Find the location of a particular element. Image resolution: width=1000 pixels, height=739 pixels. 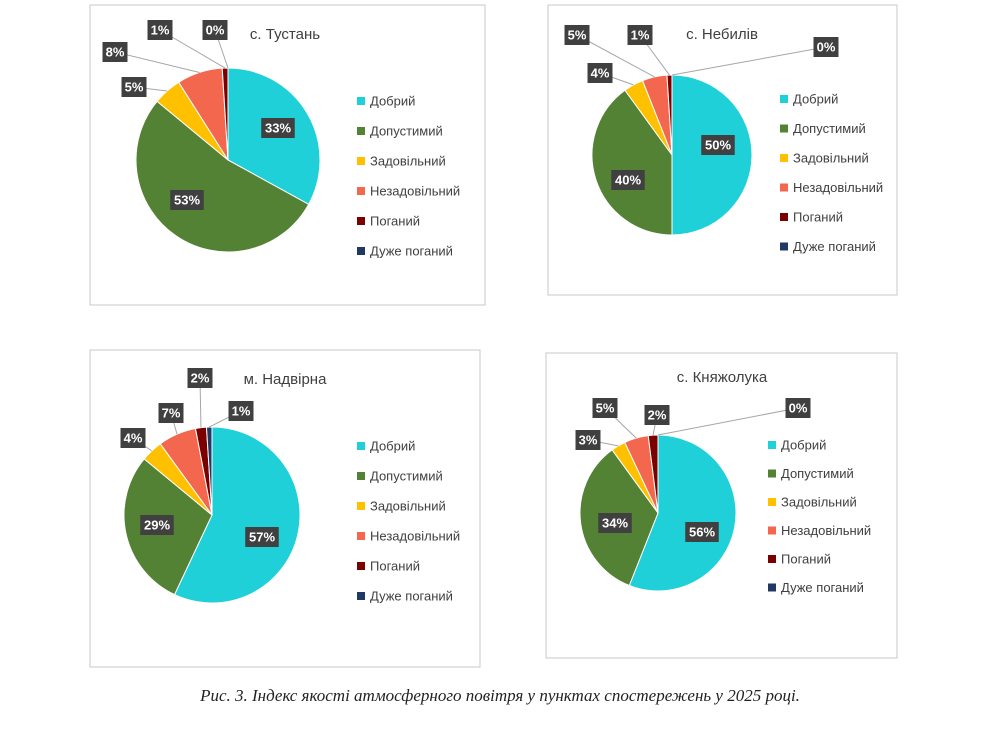

data-label: 3% is located at coordinates (588, 439).